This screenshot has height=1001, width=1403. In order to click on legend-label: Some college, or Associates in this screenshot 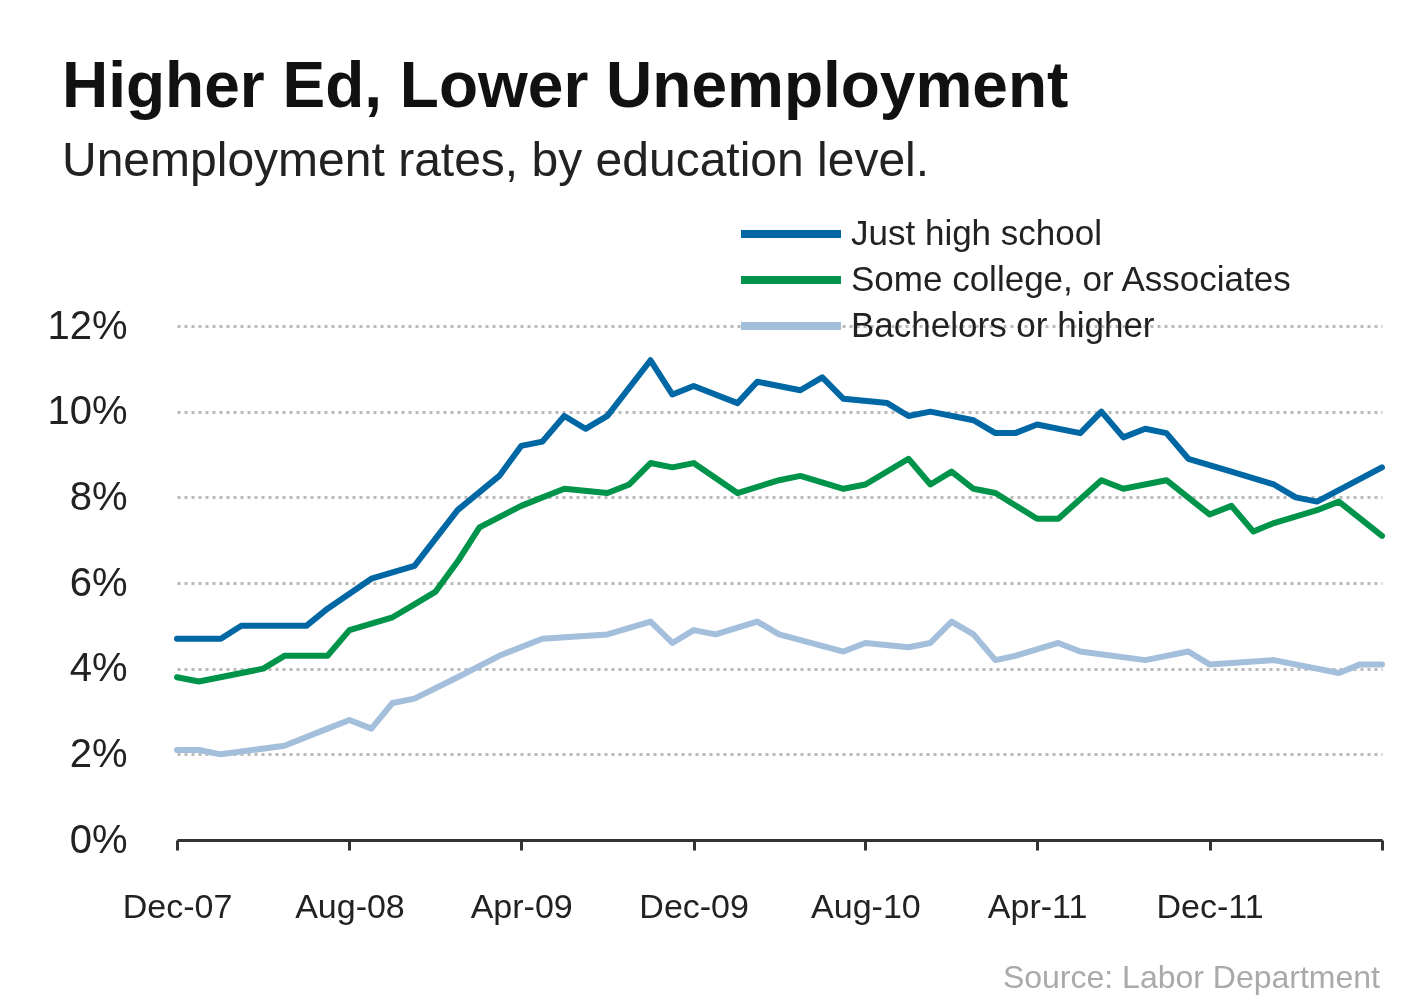, I will do `click(1071, 278)`.